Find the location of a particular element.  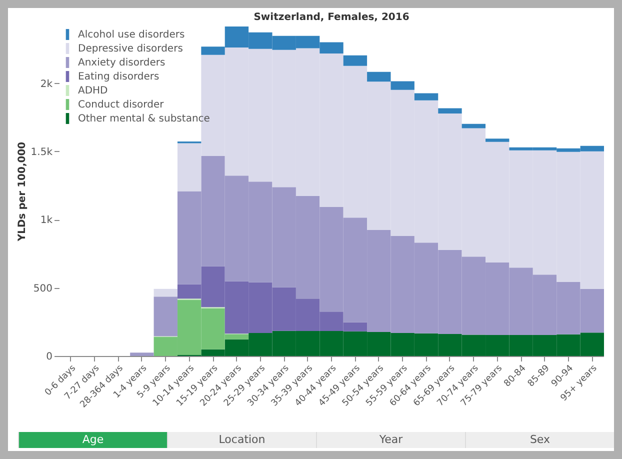

y-tick-label: 1.5k is located at coordinates (41, 152).